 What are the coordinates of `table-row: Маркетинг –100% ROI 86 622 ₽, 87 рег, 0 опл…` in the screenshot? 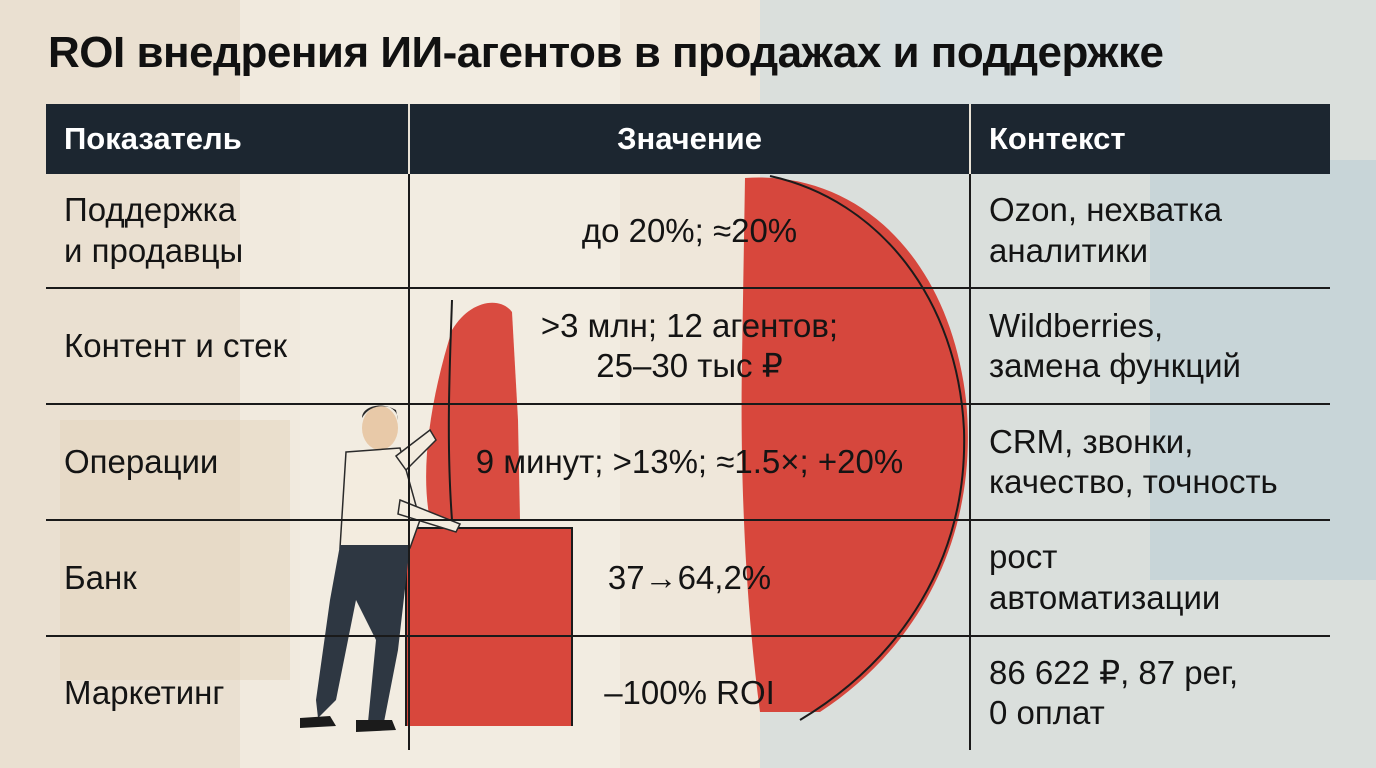 It's located at (688, 692).